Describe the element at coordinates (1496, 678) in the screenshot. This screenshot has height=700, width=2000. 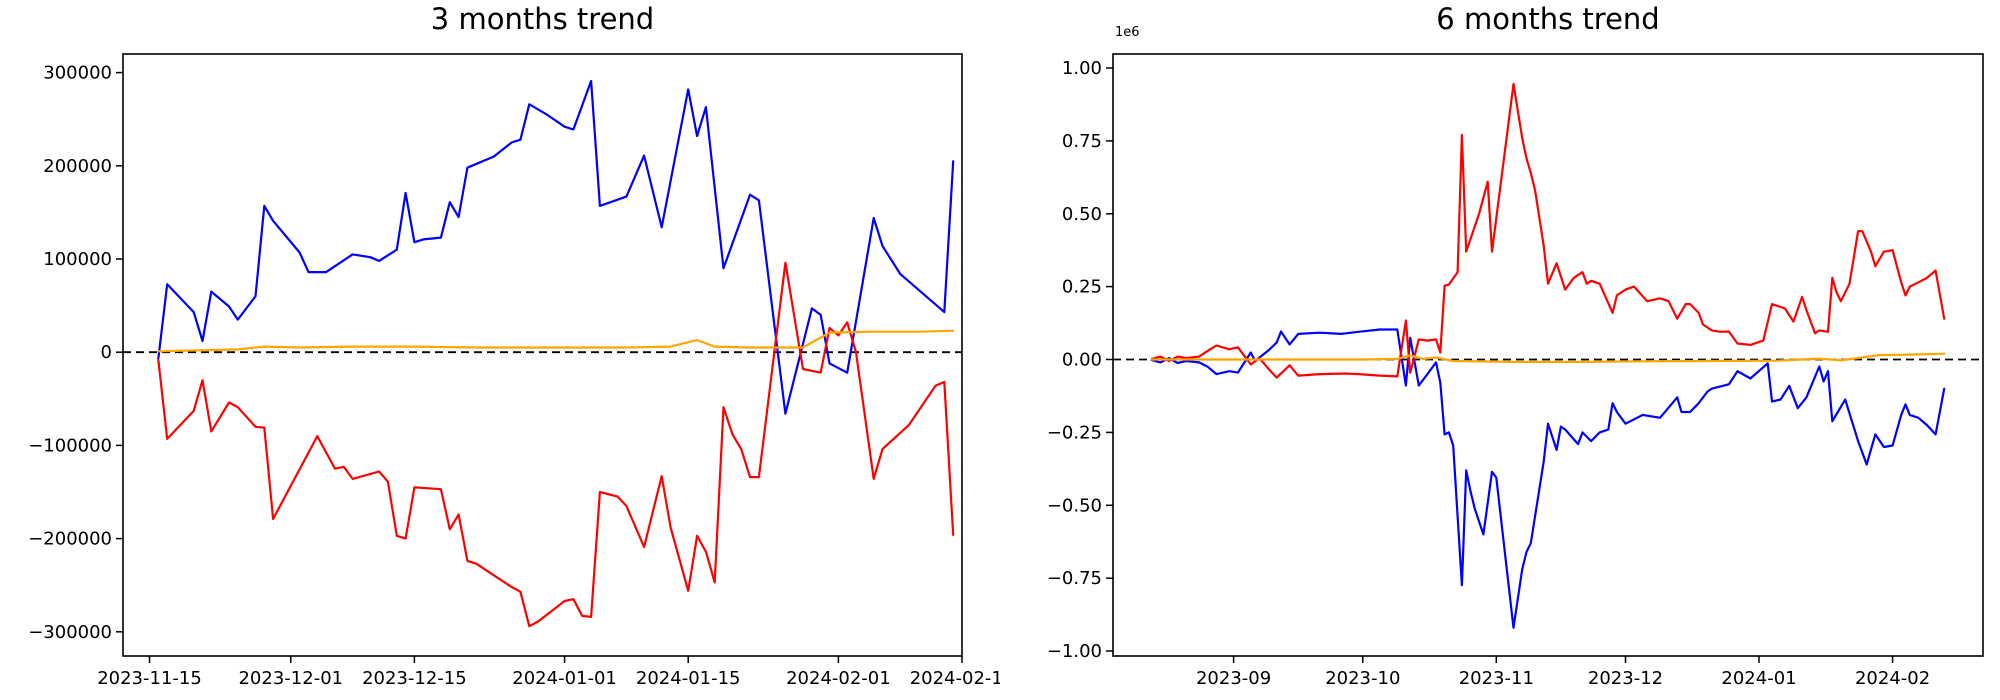
I see `x-tick-label: 2023-11` at that location.